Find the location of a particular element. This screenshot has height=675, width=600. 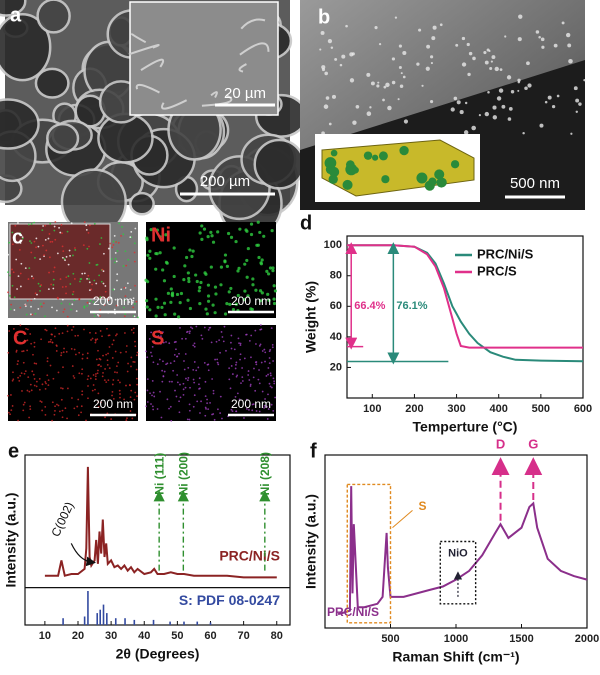

x-tick-label: 2000 is located at coordinates (587, 639).